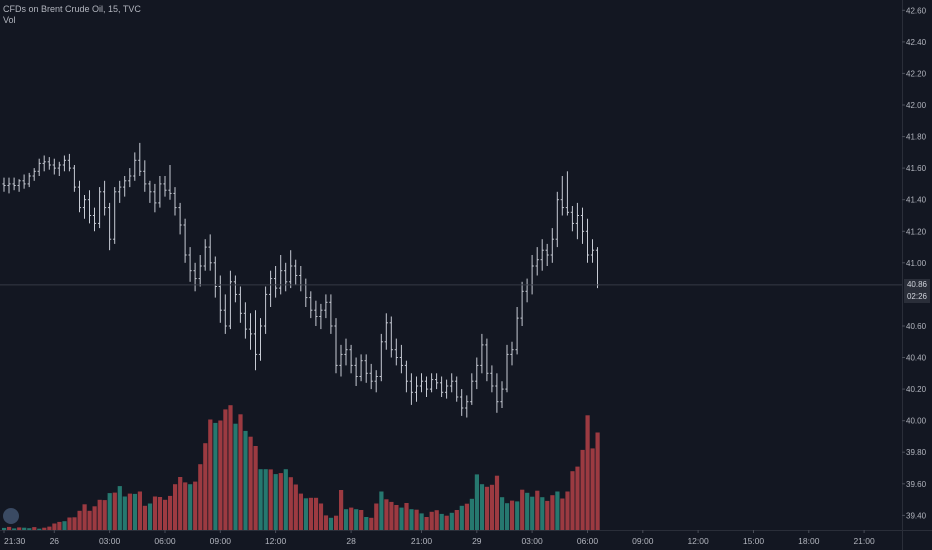 This screenshot has width=932, height=550. I want to click on time-axis-label: 28, so click(351, 541).